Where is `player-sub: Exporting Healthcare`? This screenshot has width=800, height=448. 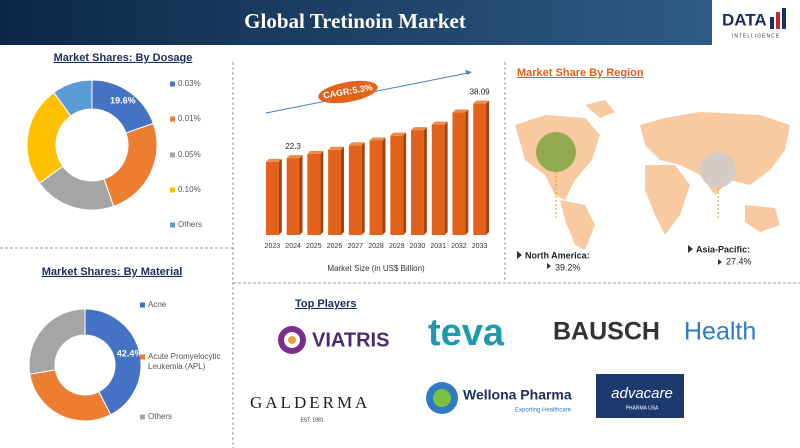
player-sub: Exporting Healthcare is located at coordinates (543, 411).